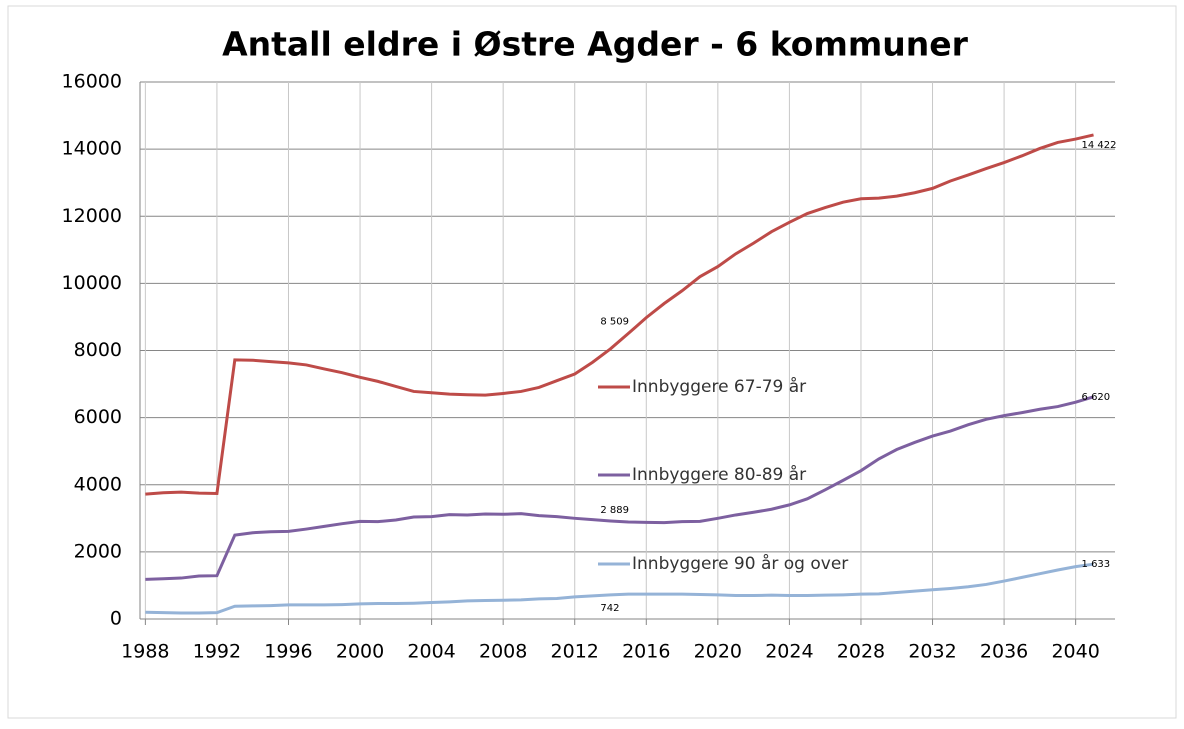 The image size is (1184, 729). What do you see at coordinates (431, 652) in the screenshot?
I see `x-tick-label: 2004` at bounding box center [431, 652].